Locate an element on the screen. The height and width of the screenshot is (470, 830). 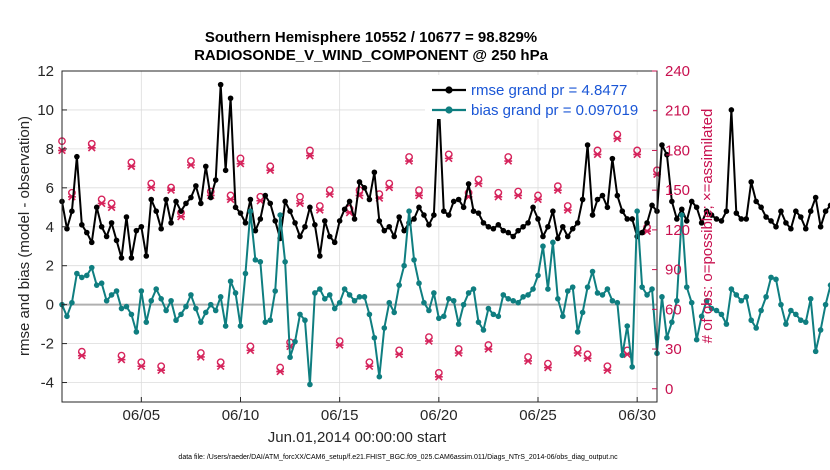
obs-possible-point is located at coordinates (310, 150).